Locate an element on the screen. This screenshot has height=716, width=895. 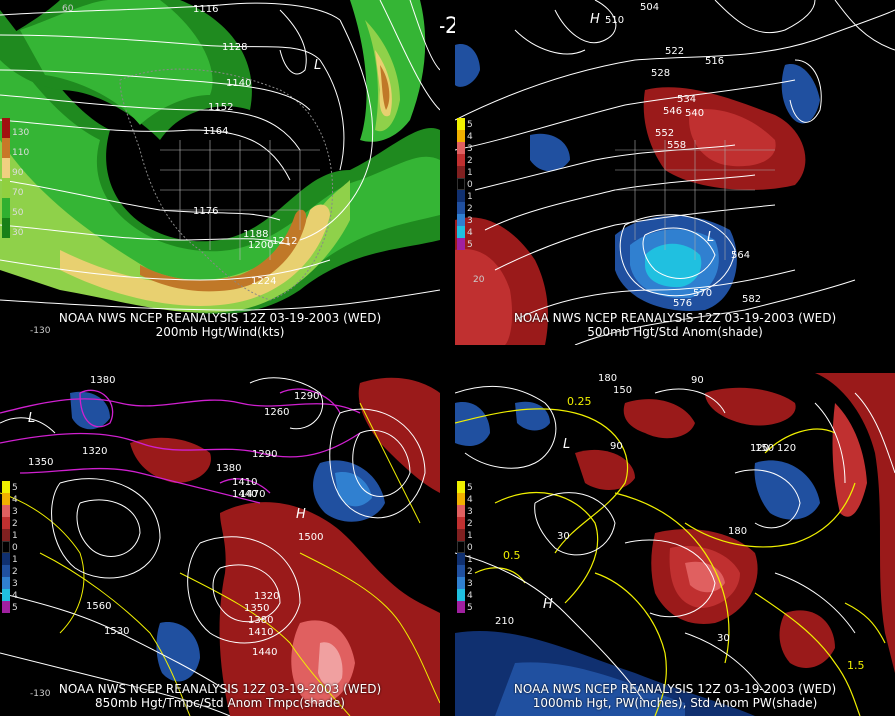
contour-label: 534 is located at coordinates (687, 99).